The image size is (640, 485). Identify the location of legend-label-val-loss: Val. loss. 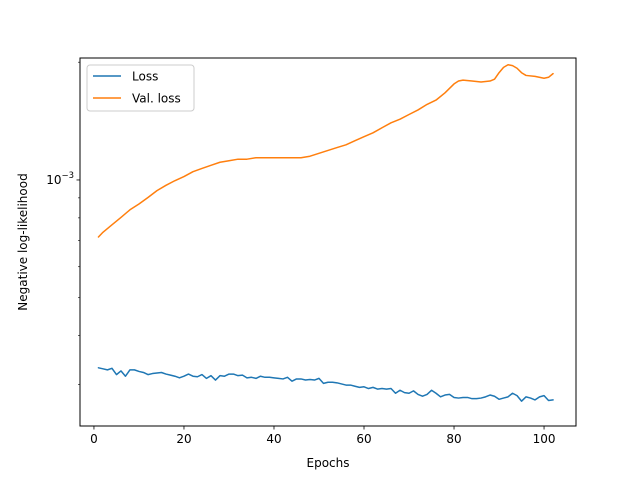
(156, 99).